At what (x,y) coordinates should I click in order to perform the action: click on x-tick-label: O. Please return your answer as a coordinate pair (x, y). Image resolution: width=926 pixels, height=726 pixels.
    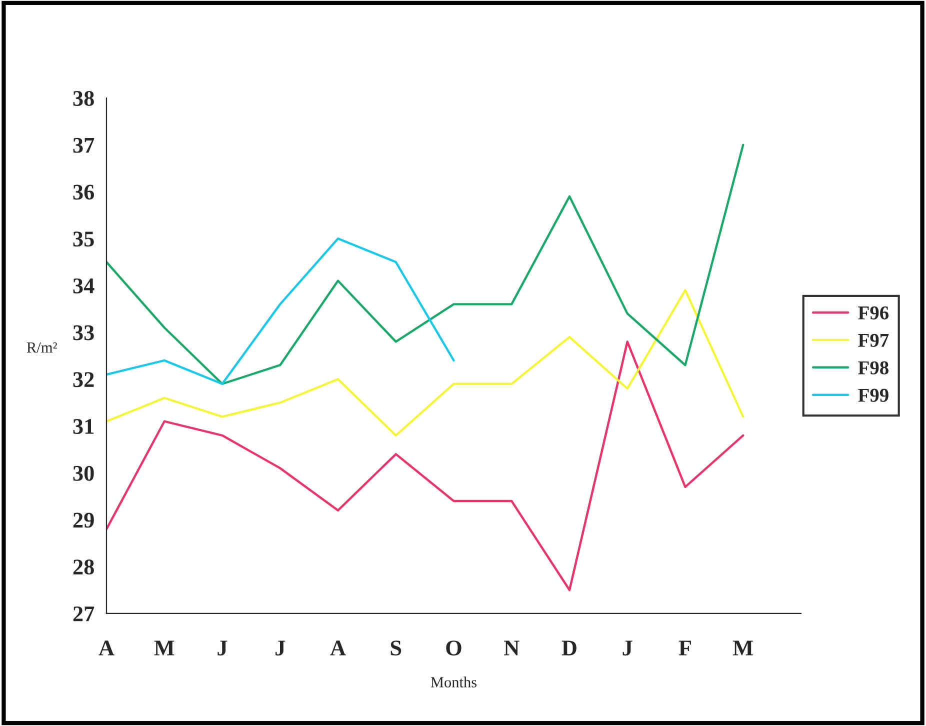
    Looking at the image, I should click on (454, 648).